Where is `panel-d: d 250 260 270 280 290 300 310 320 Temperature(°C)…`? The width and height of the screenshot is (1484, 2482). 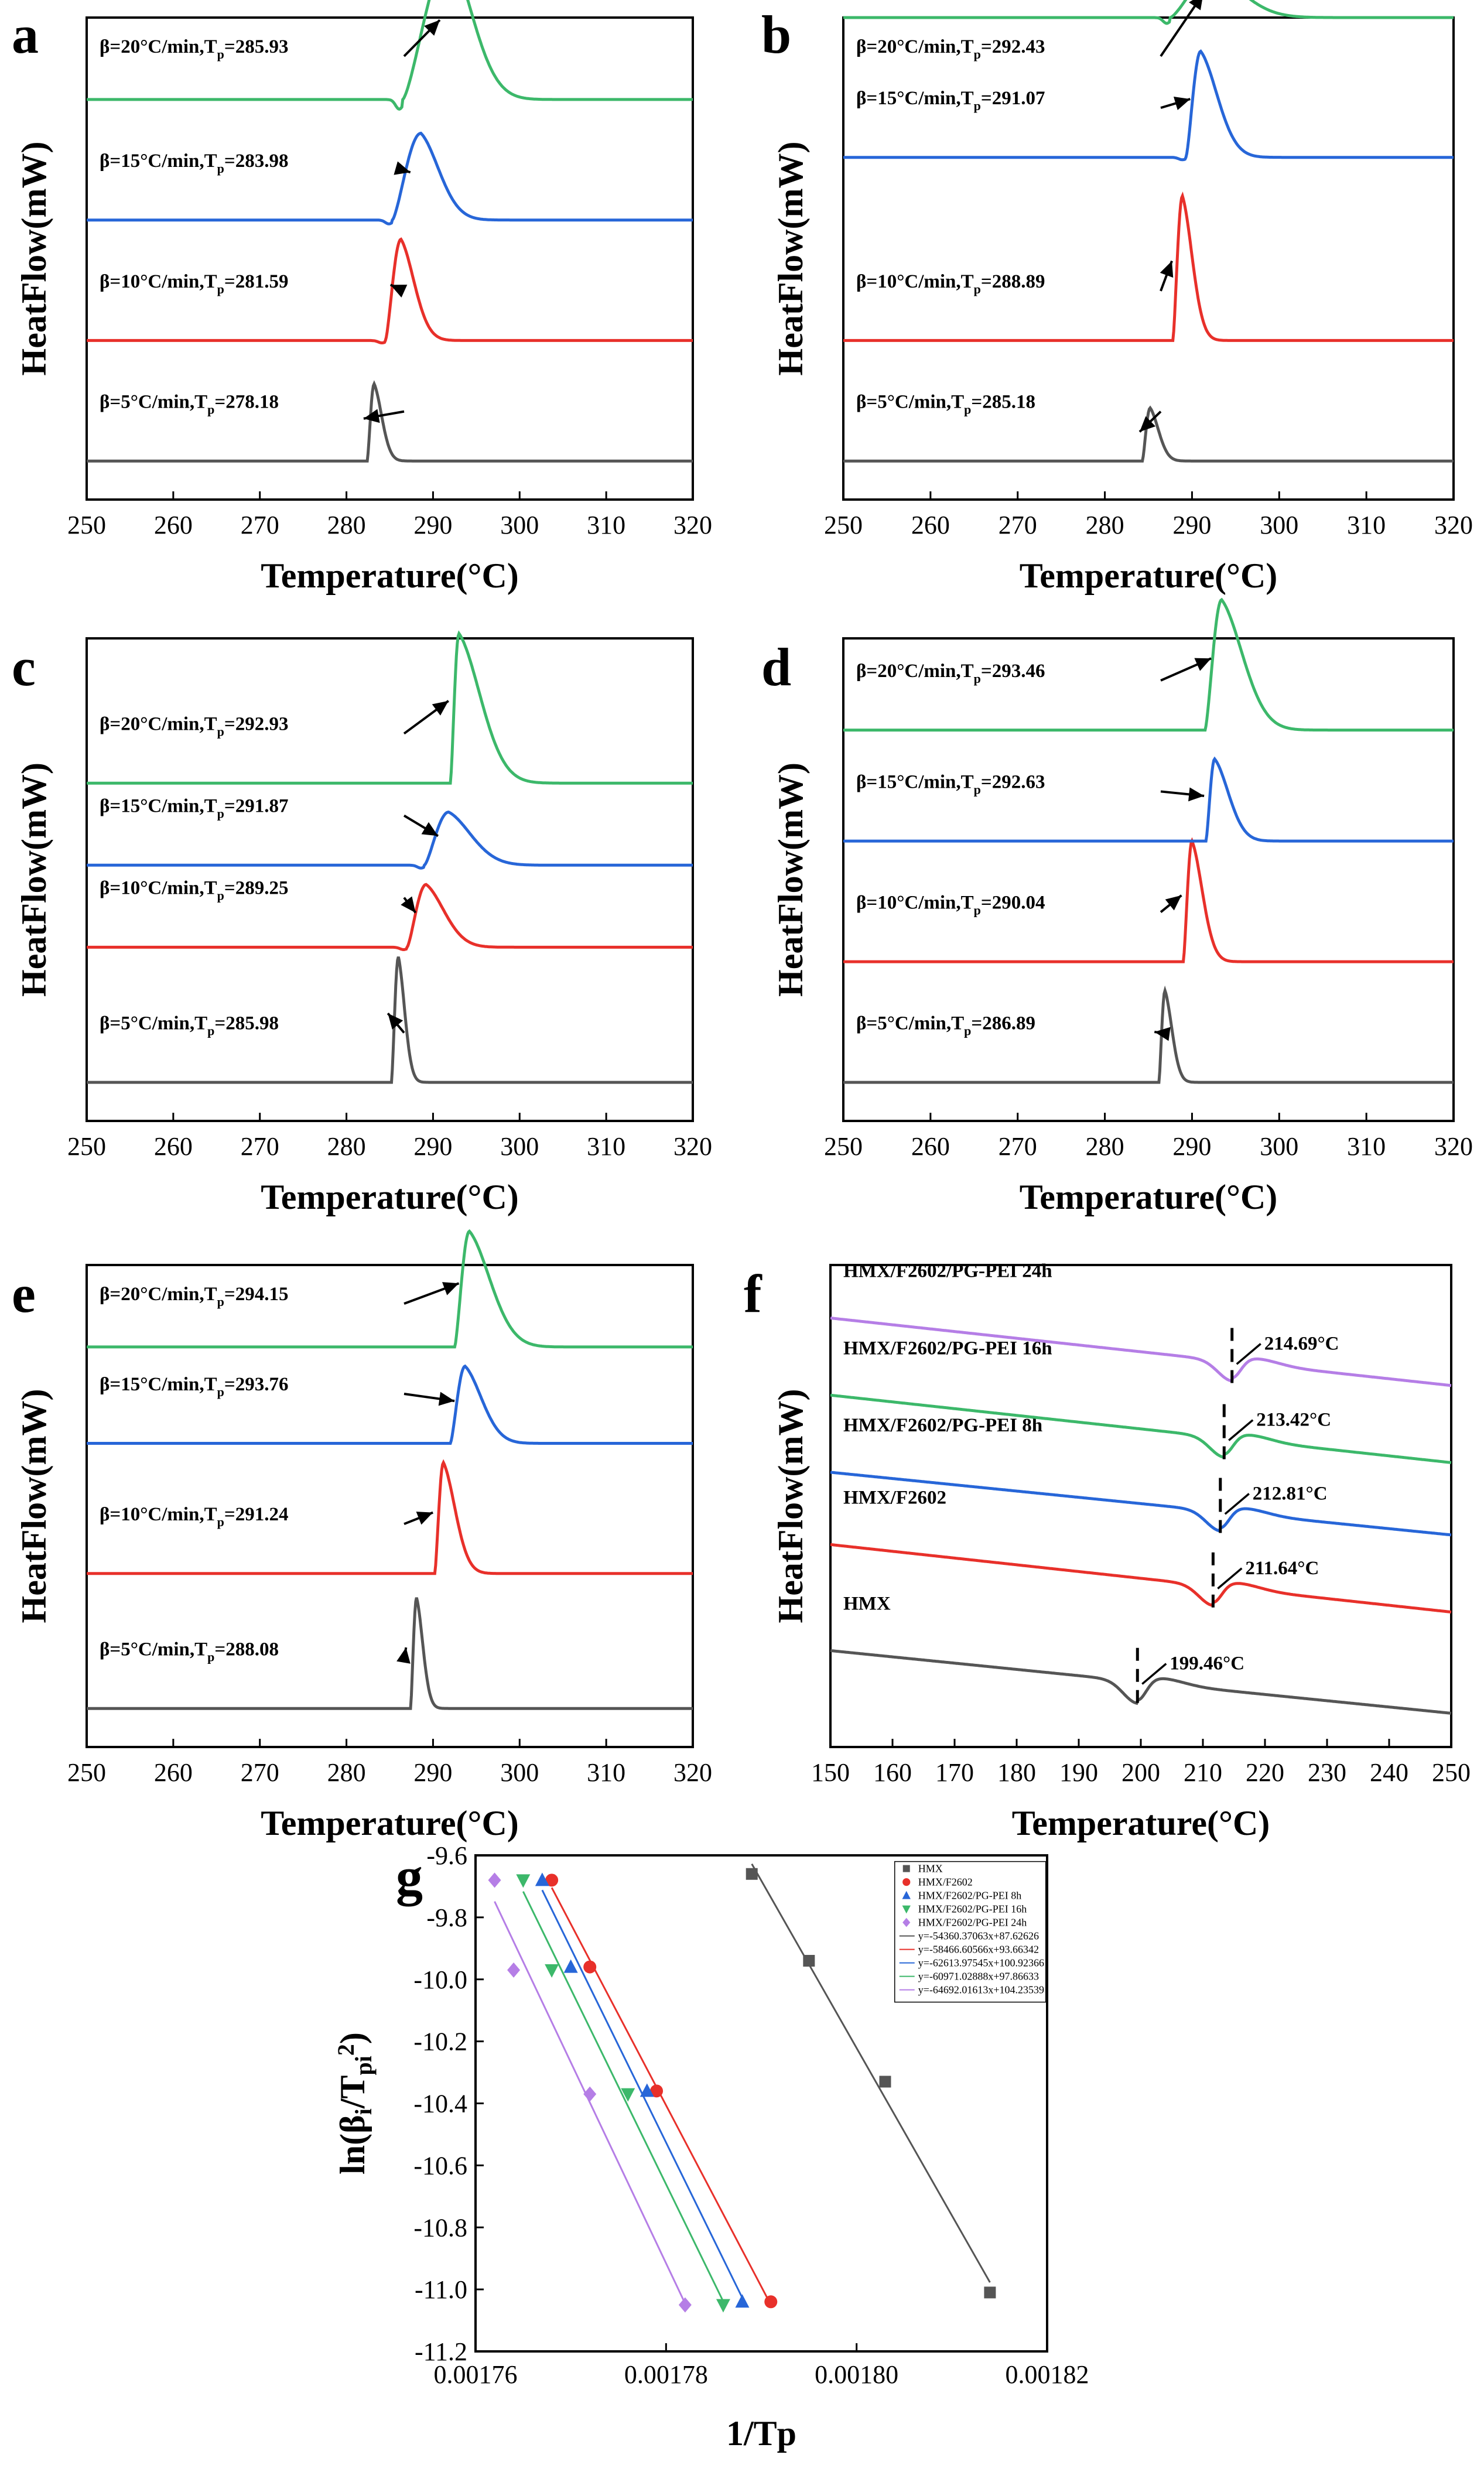 panel-d: d 250 260 270 280 290 300 310 320 Temperature(°C)… is located at coordinates (1117, 906).